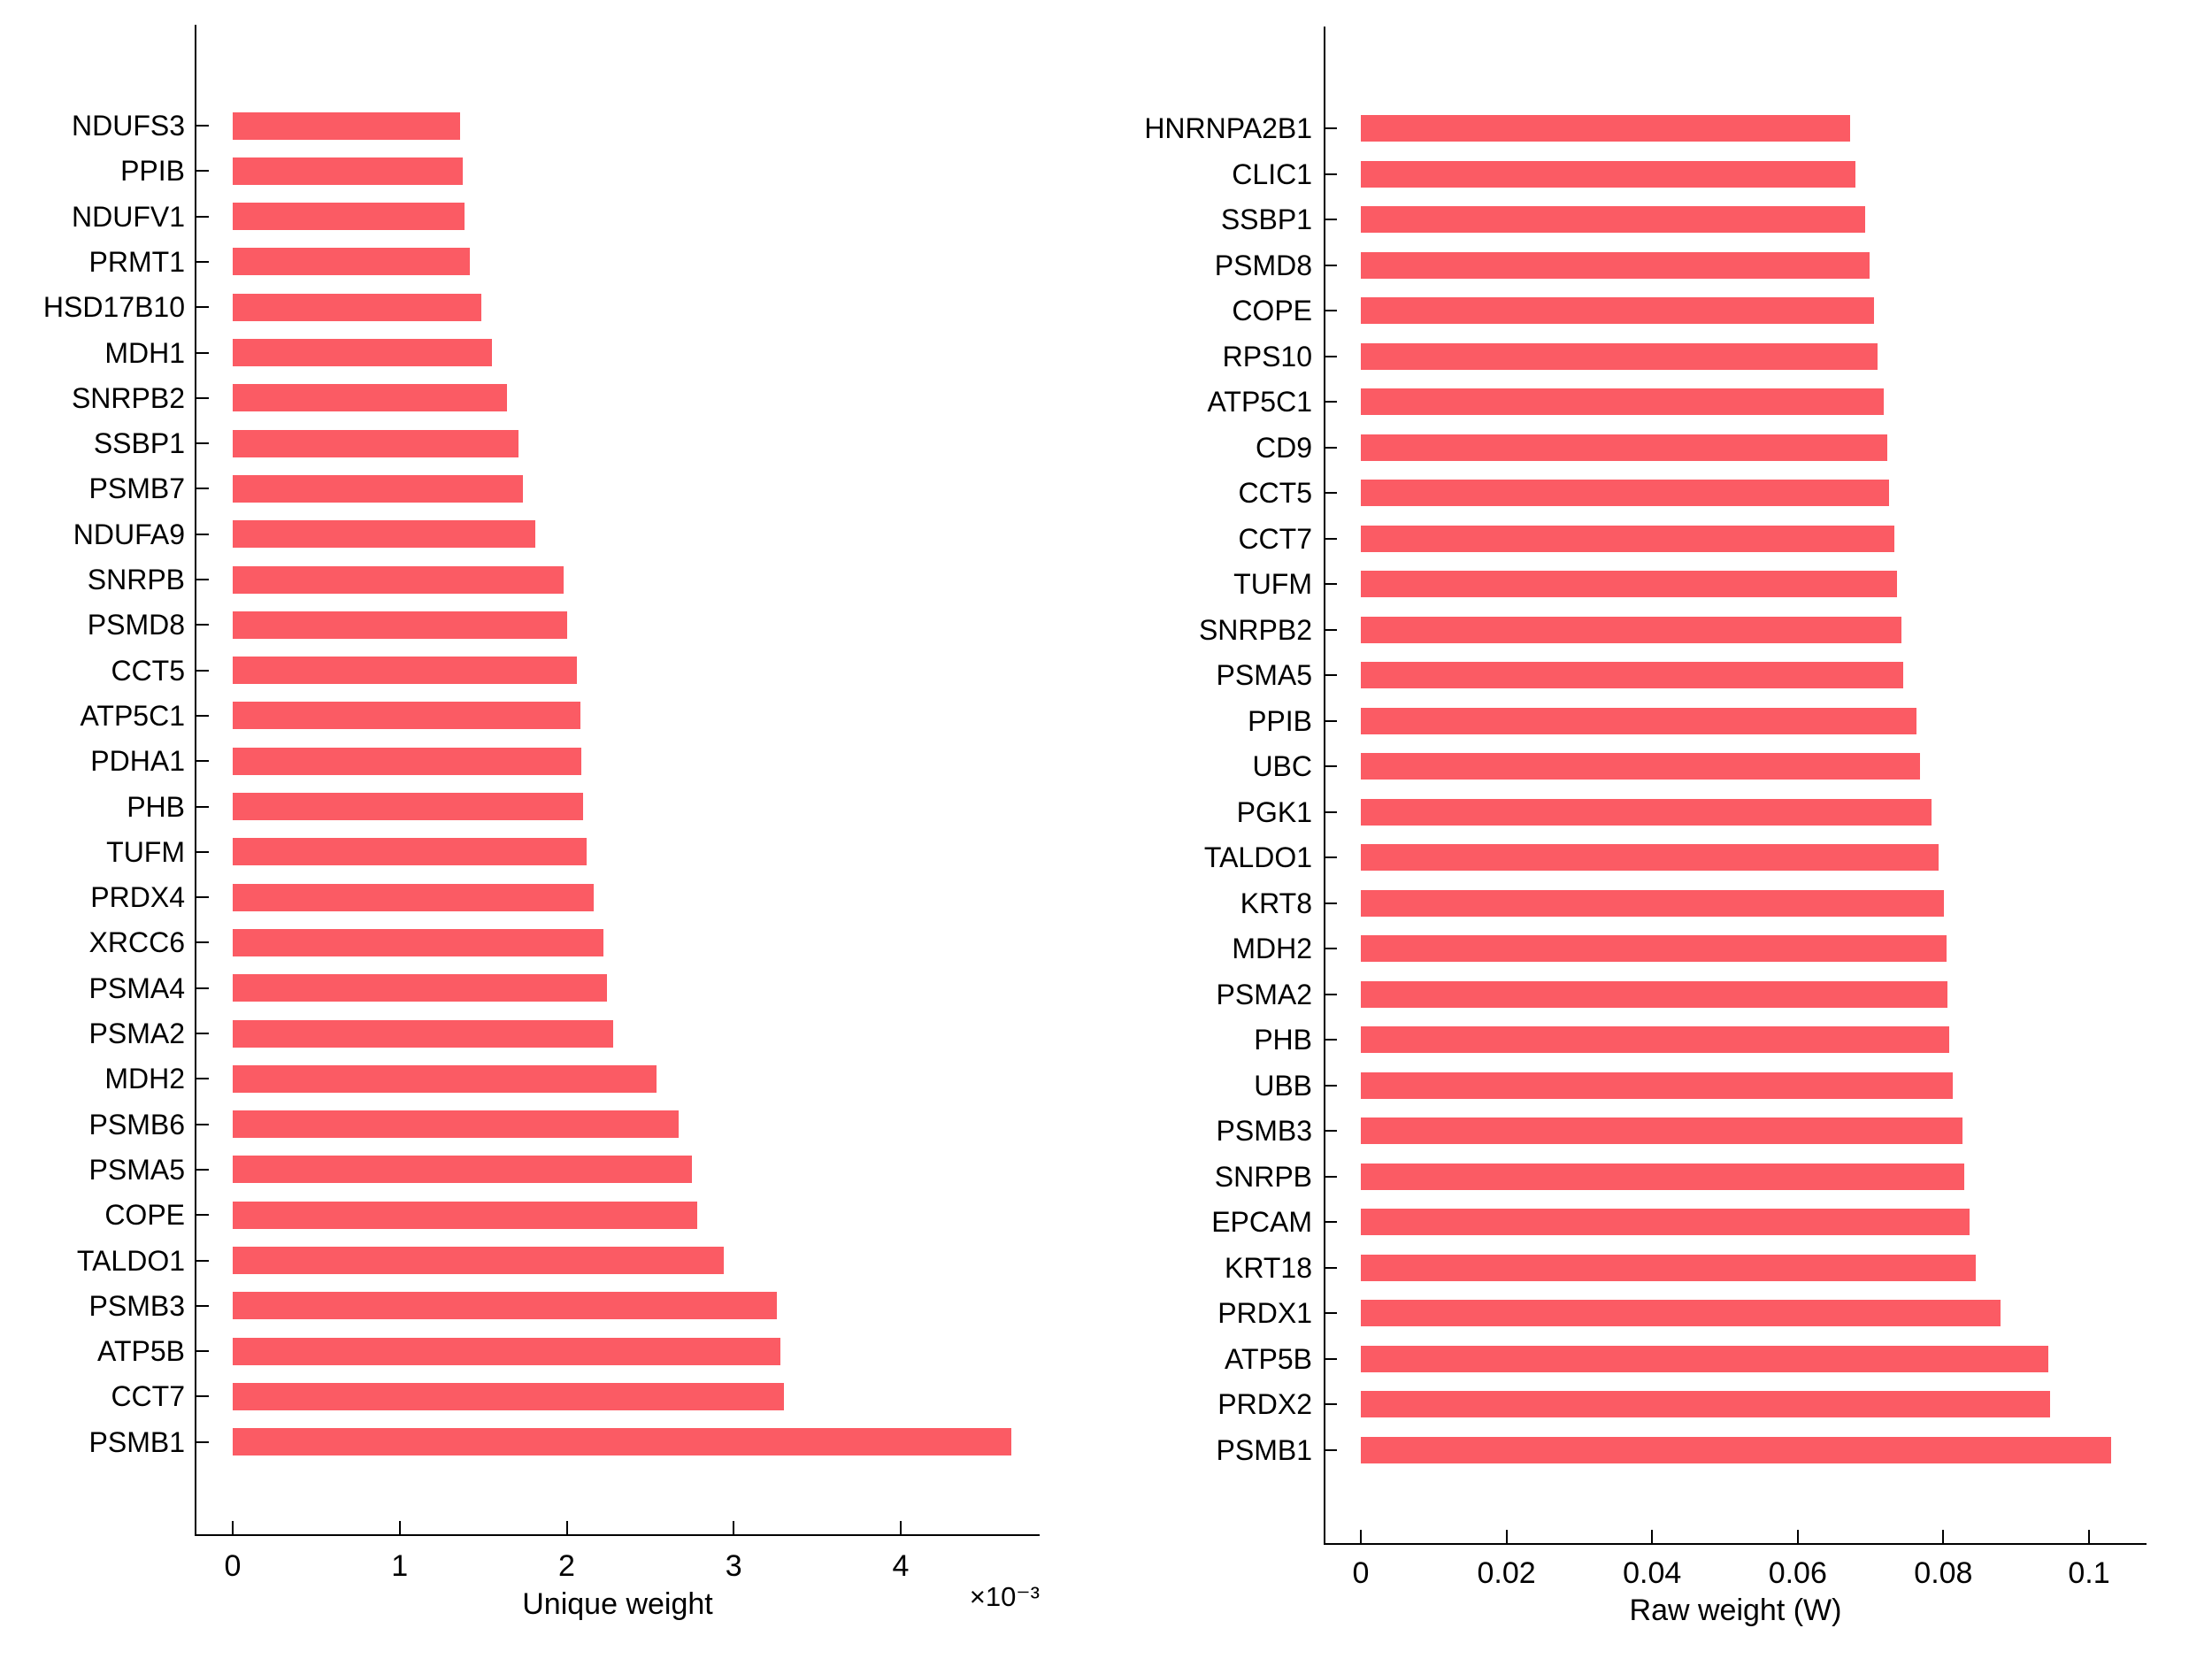 Image resolution: width=2212 pixels, height=1659 pixels. Describe the element at coordinates (1283, 1040) in the screenshot. I see `category-label: PHB` at that location.